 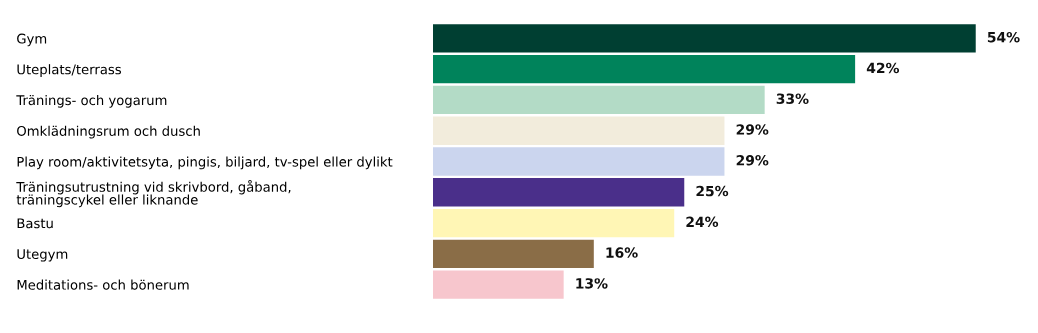 I want to click on data-label: 24%, so click(x=702, y=222).